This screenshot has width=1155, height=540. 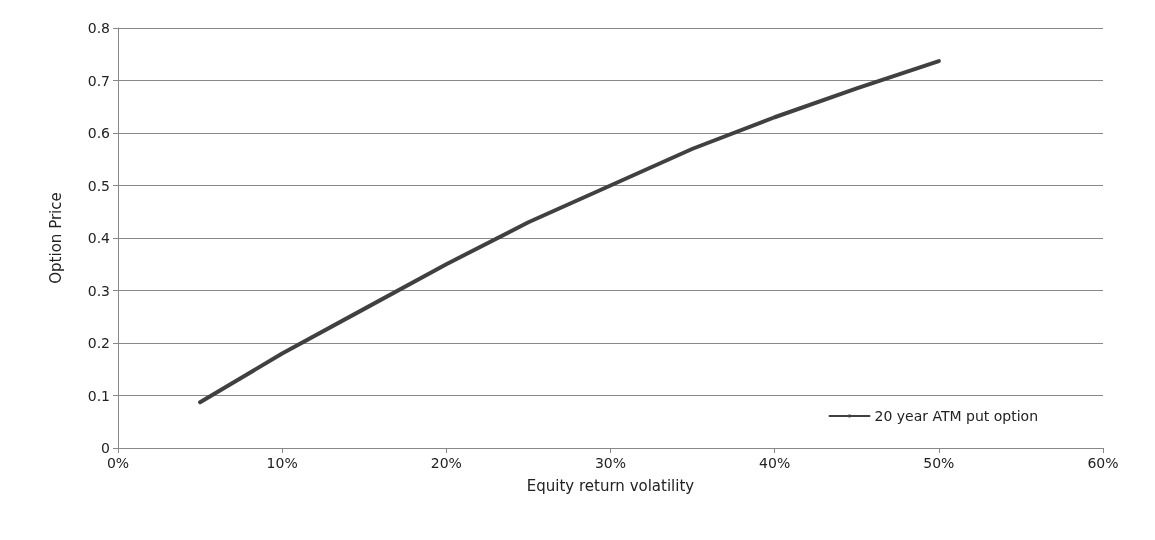 I want to click on y-tick-label: 0.6, so click(x=99, y=133).